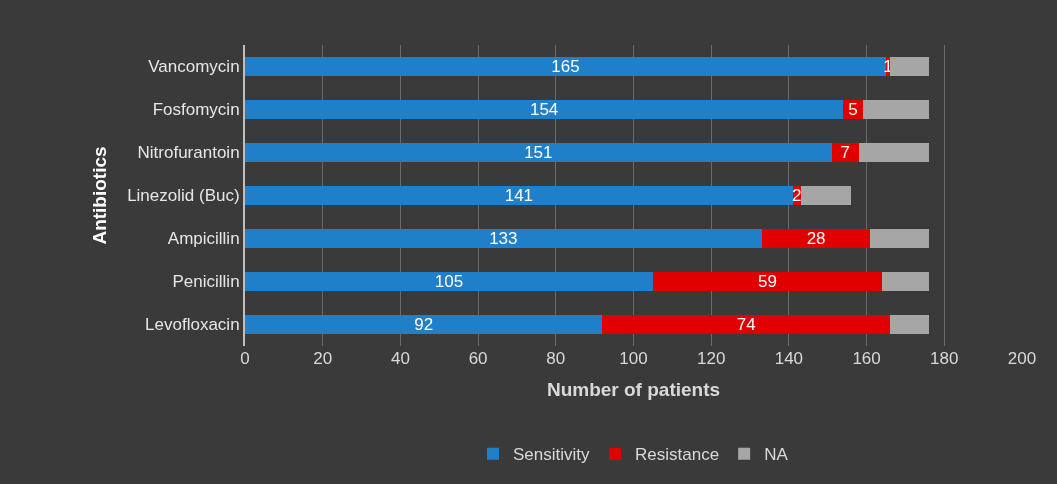 Image resolution: width=1057 pixels, height=484 pixels. Describe the element at coordinates (711, 358) in the screenshot. I see `x-tick-label: 120` at that location.